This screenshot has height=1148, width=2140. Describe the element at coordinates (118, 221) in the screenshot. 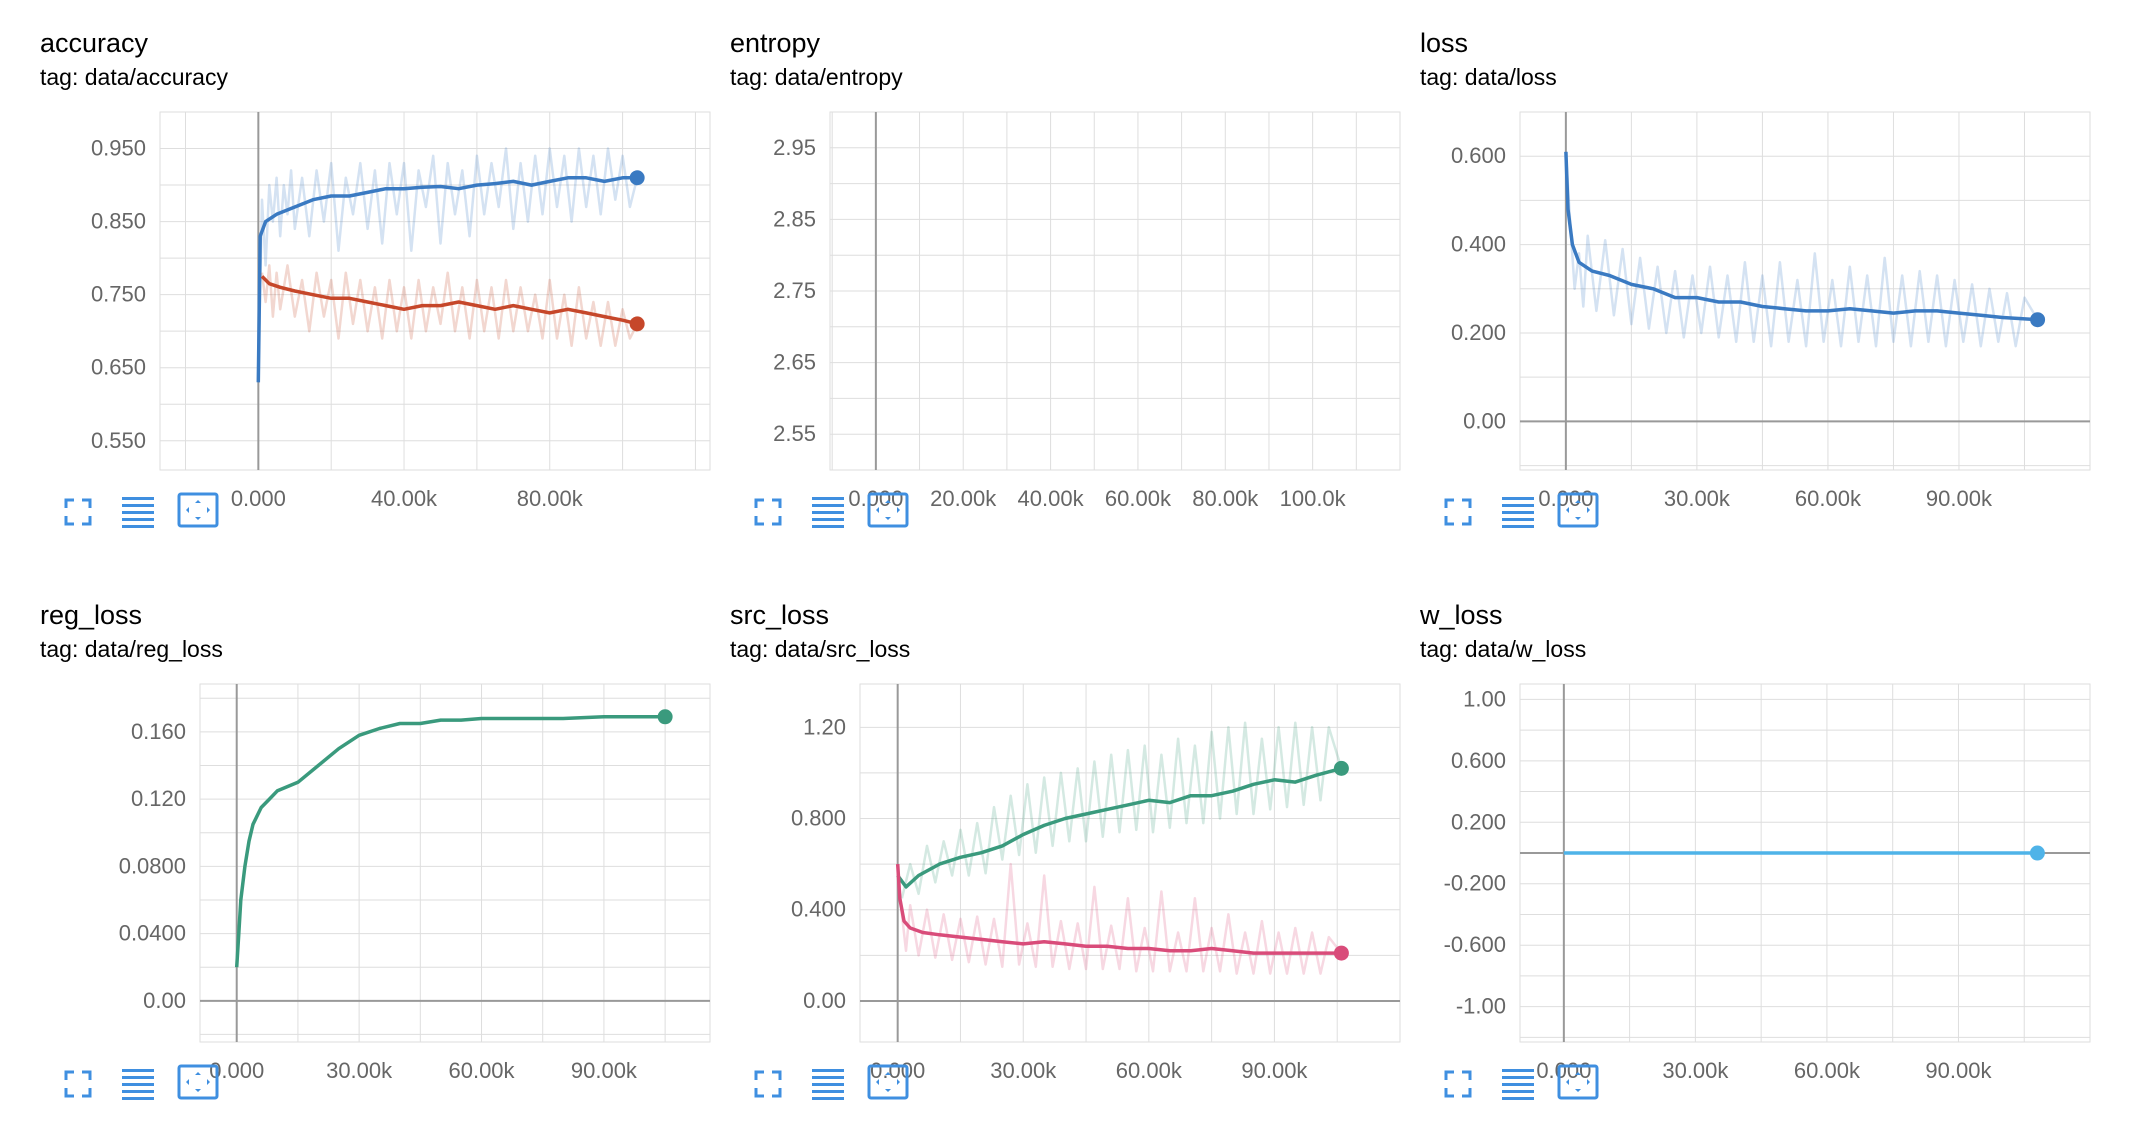

I see `y-tick-label: 0.850` at that location.